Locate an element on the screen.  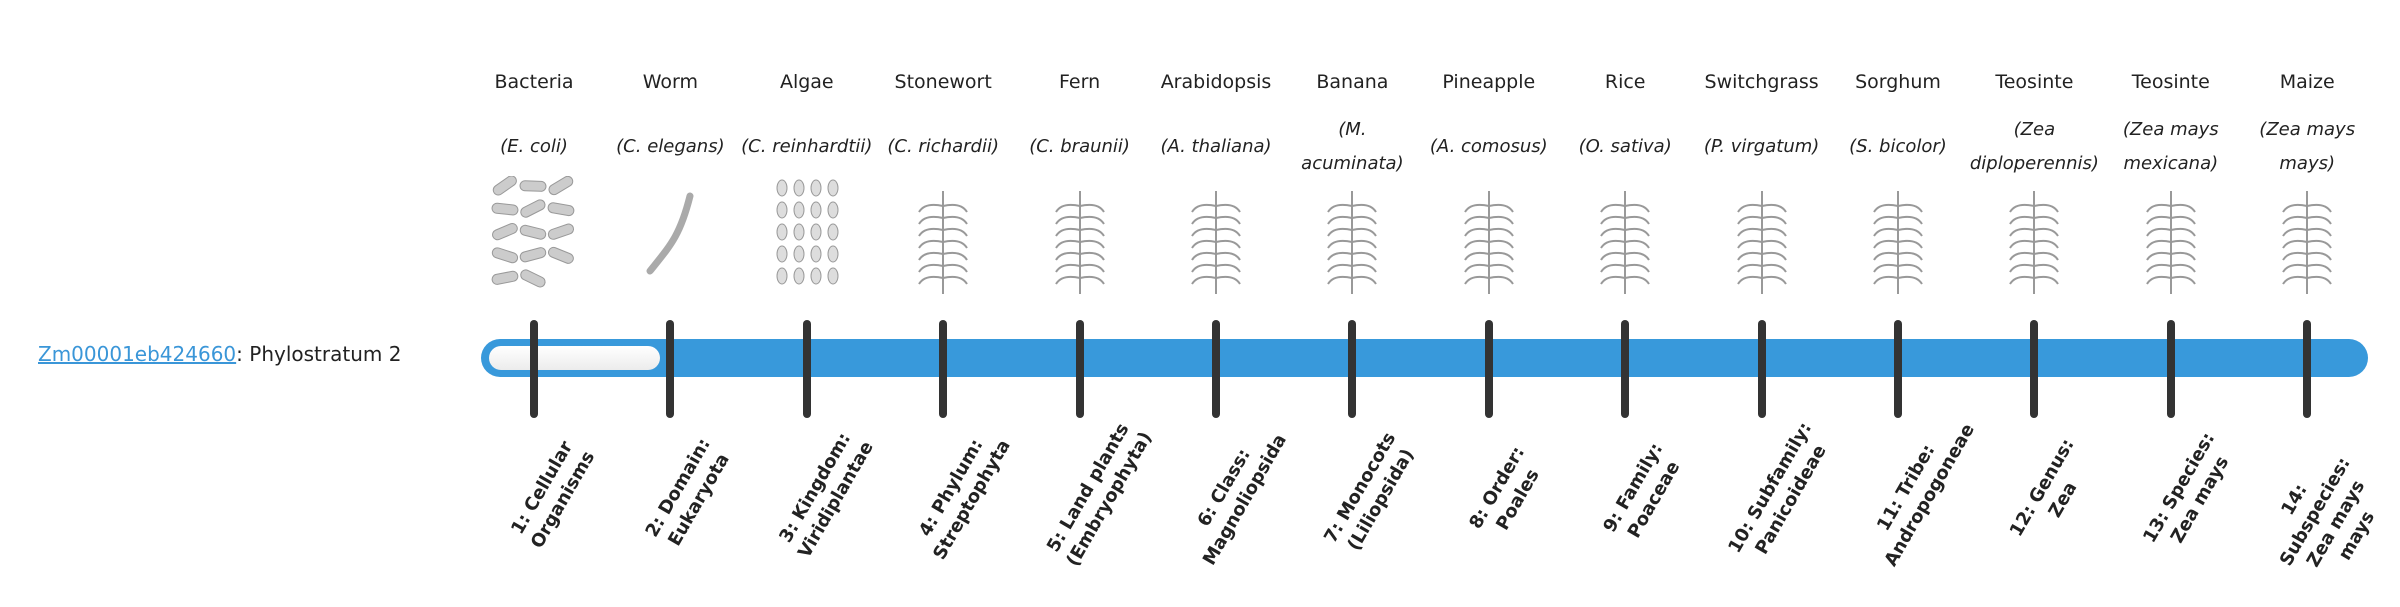
organism-name: Stonewort is located at coordinates (943, 82).